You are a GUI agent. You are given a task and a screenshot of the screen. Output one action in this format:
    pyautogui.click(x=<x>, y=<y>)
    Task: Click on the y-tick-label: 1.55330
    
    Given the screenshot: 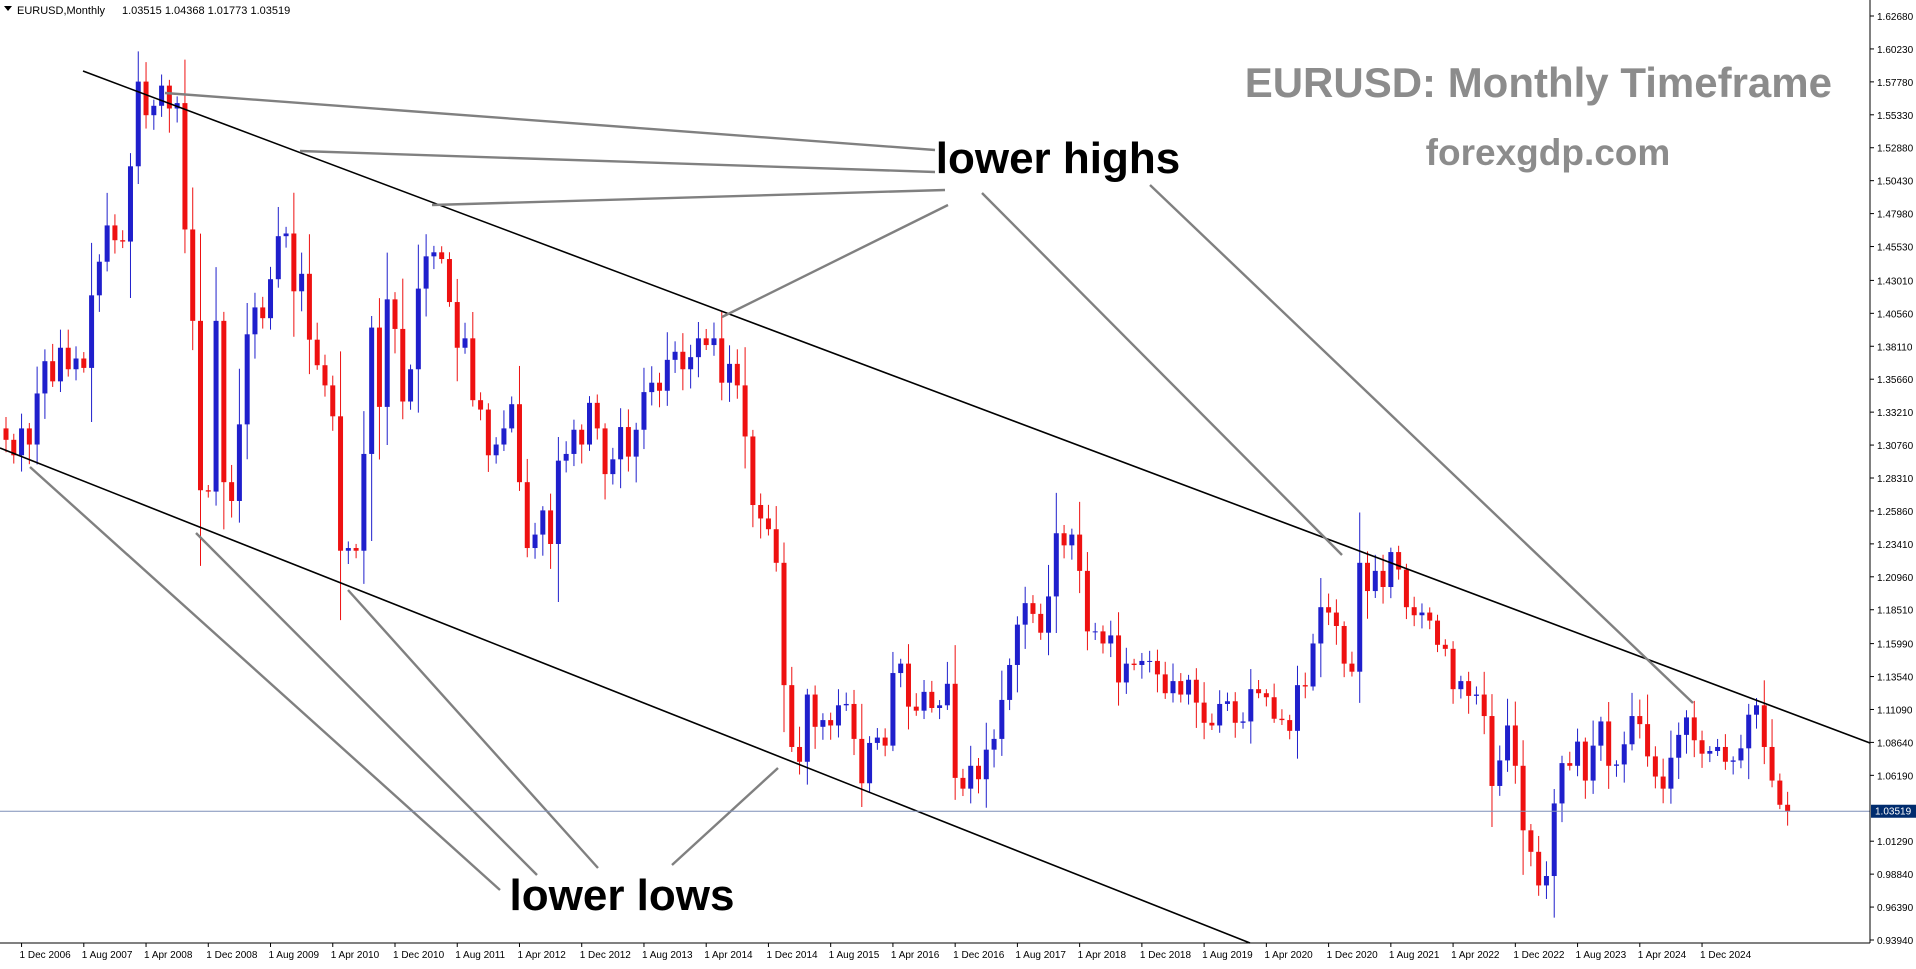 What is the action you would take?
    pyautogui.click(x=1895, y=116)
    